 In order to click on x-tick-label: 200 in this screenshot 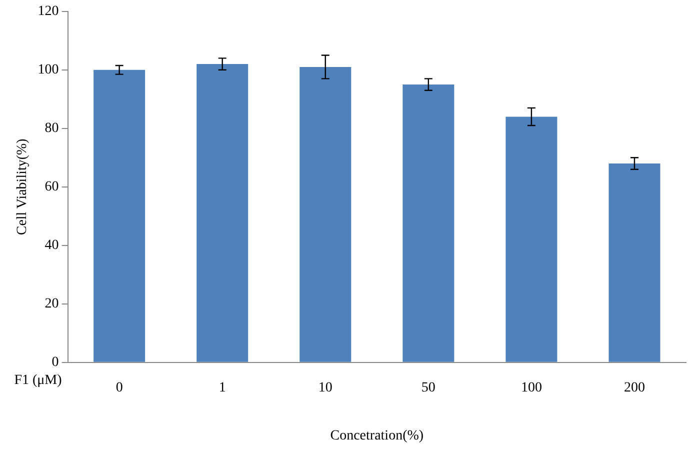, I will do `click(634, 388)`.